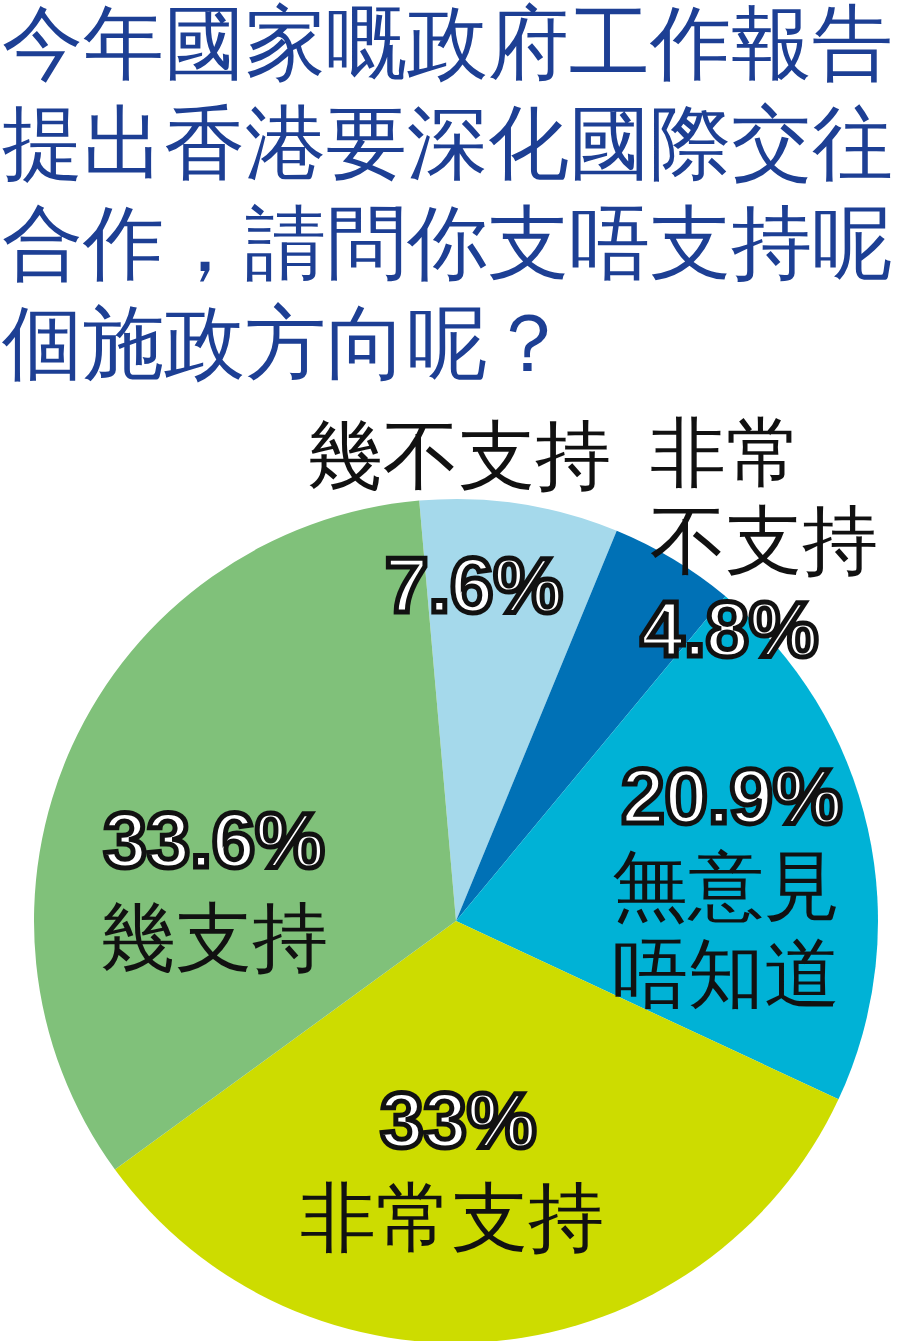  I want to click on slice-label: 幾支持, so click(213, 937).